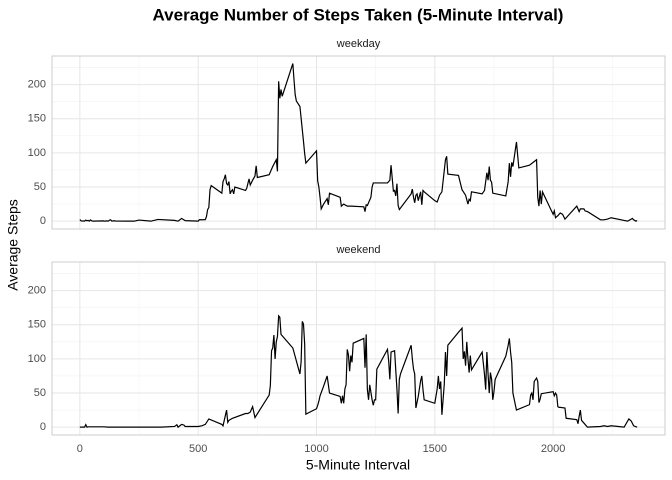 The width and height of the screenshot is (672, 480). What do you see at coordinates (435, 449) in the screenshot?
I see `x-tick-label: 1500` at bounding box center [435, 449].